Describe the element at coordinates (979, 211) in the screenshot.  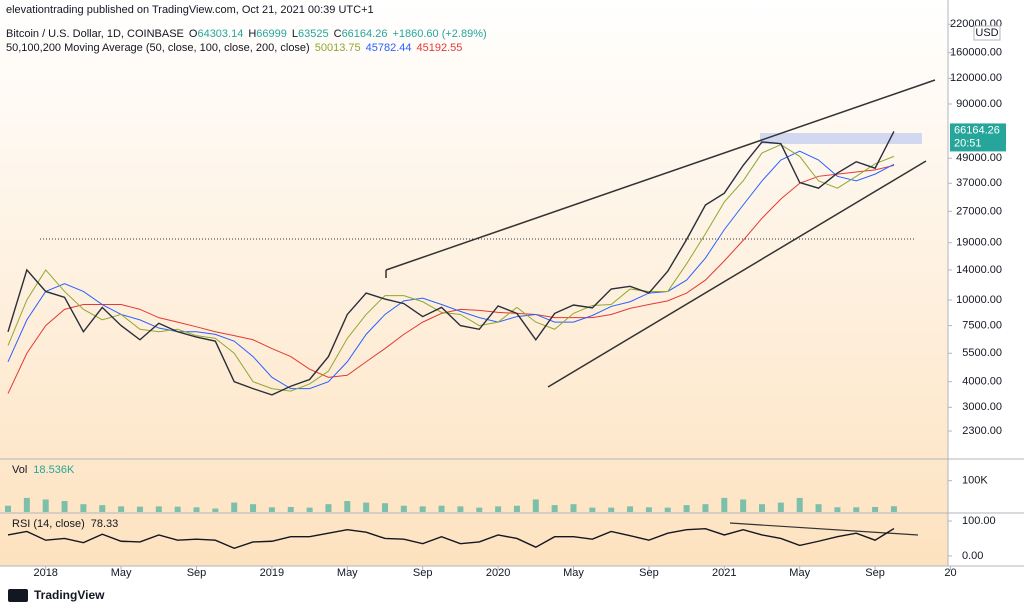
I see `y-tick-label: 27000.00` at that location.